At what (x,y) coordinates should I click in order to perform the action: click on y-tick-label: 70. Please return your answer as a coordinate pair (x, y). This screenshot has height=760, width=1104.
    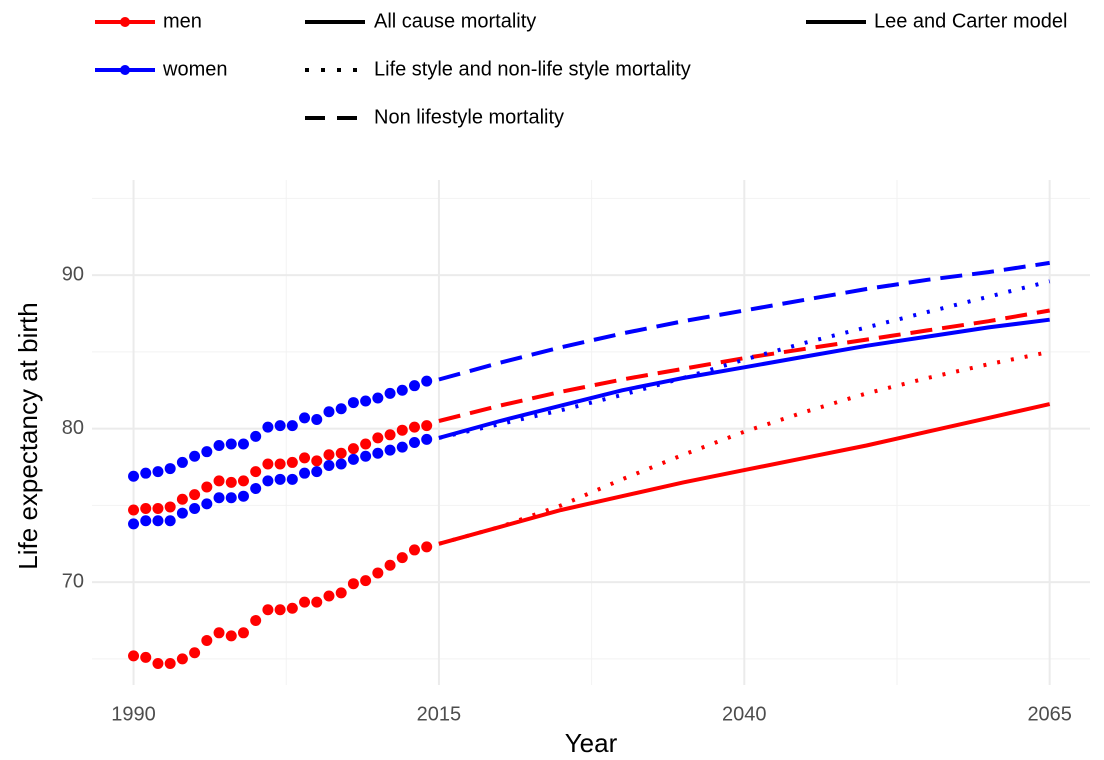
    Looking at the image, I should click on (73, 581).